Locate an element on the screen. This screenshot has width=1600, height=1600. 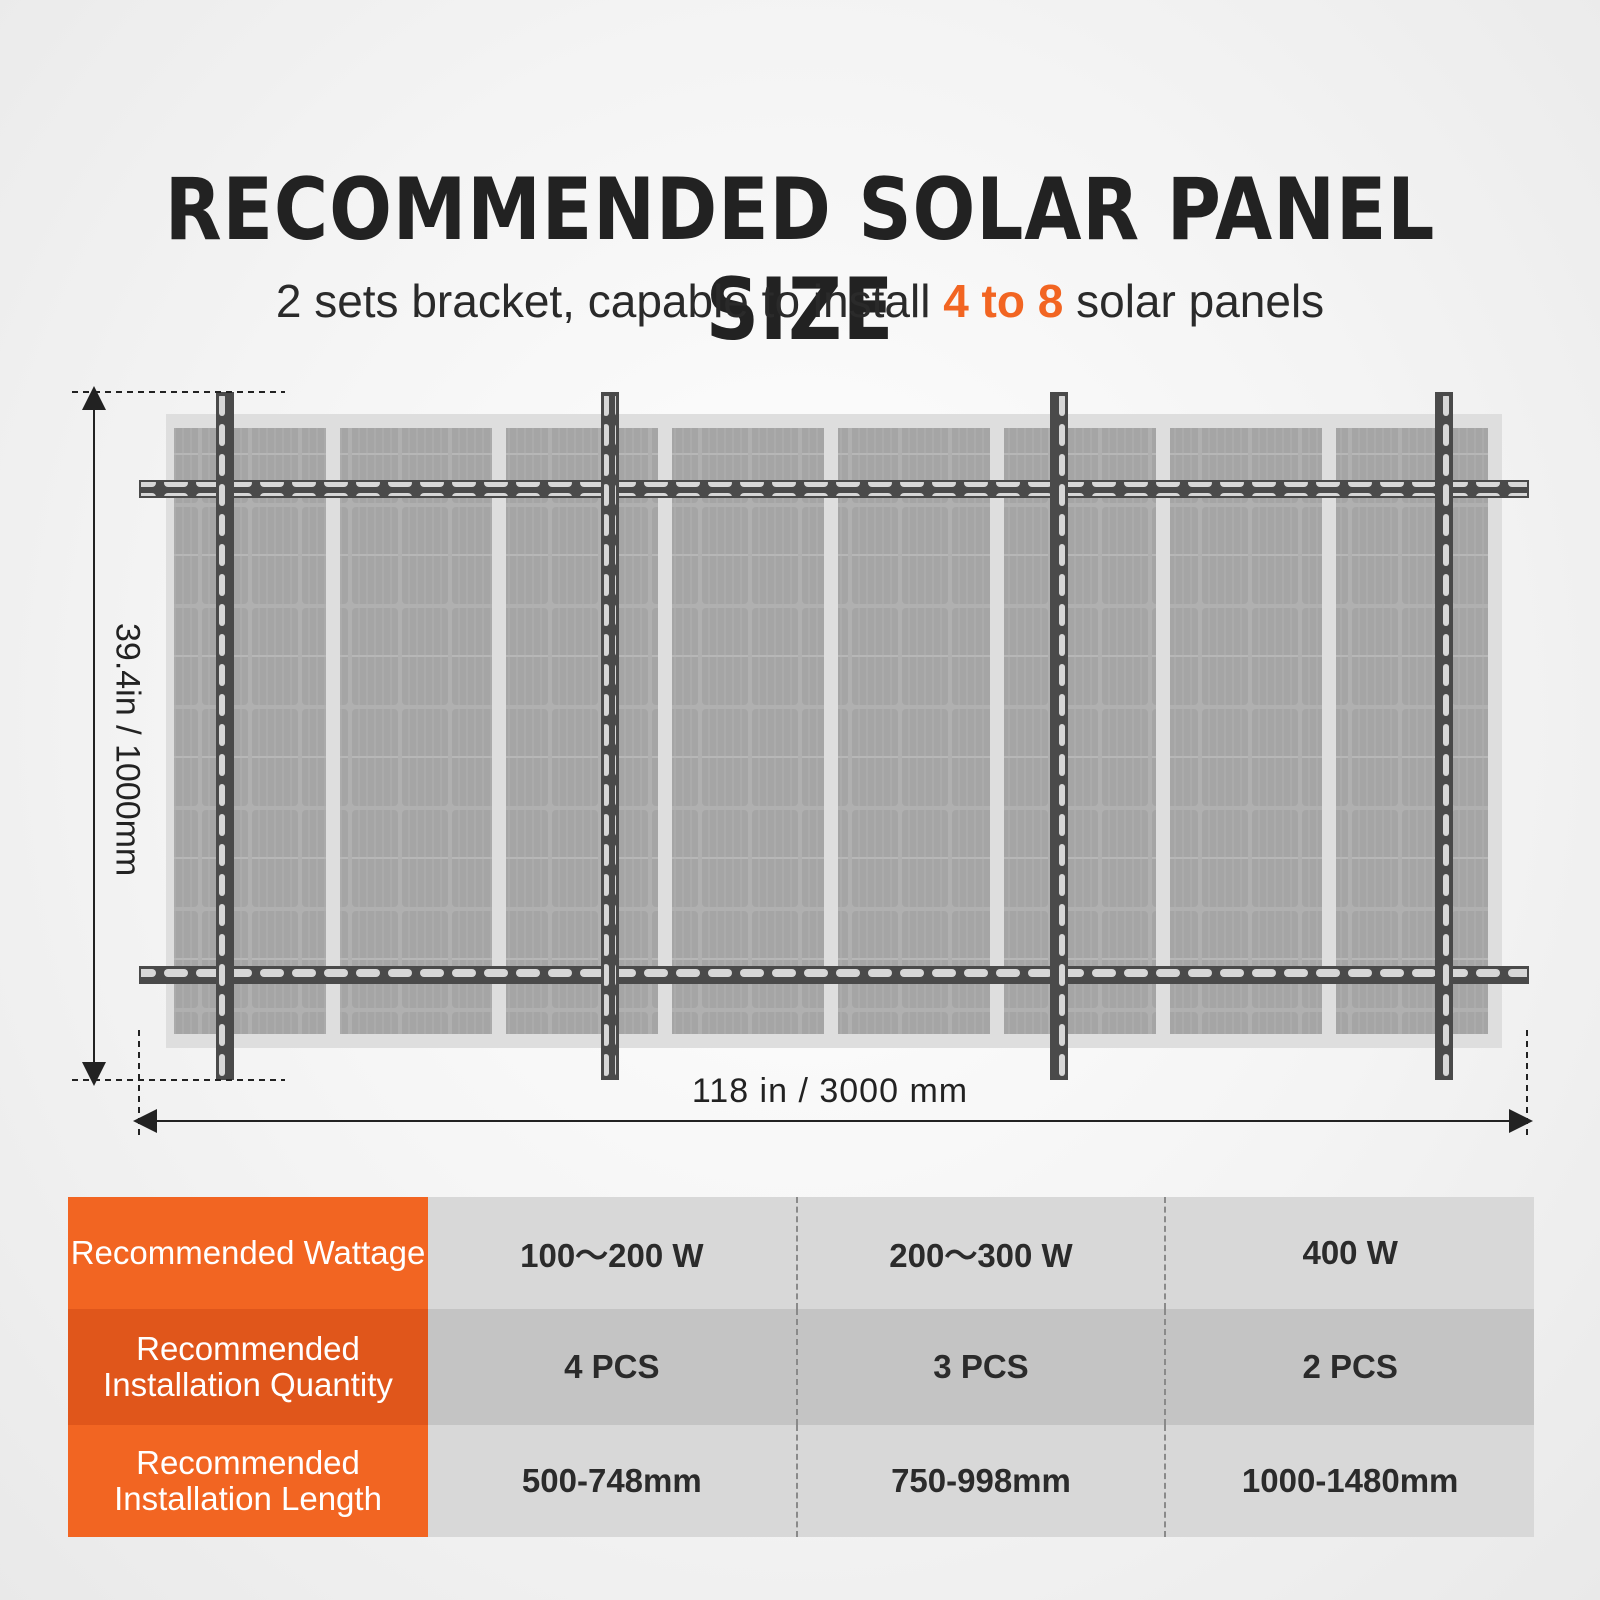
table-cell: 500-748mm is located at coordinates (612, 1481).